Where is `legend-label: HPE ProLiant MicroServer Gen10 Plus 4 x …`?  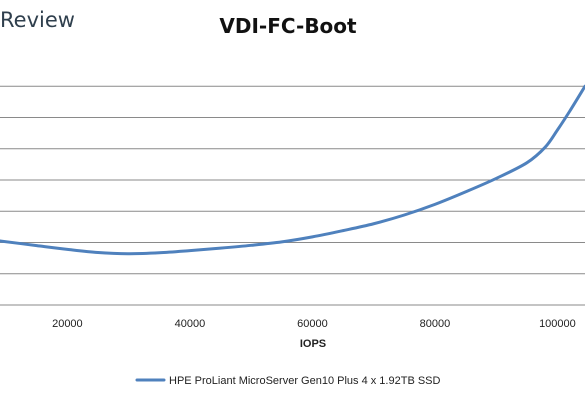
legend-label: HPE ProLiant MicroServer Gen10 Plus 4 x … is located at coordinates (305, 381).